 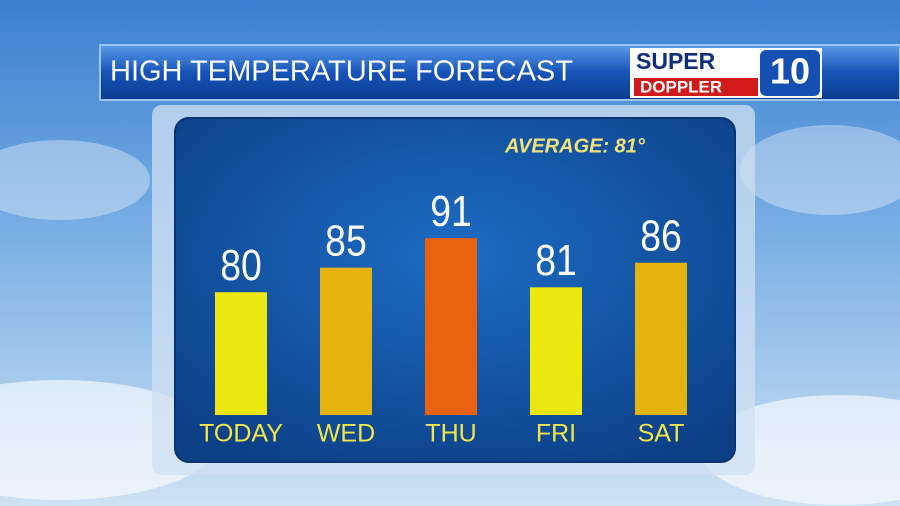 What do you see at coordinates (346, 240) in the screenshot?
I see `value-label: 85` at bounding box center [346, 240].